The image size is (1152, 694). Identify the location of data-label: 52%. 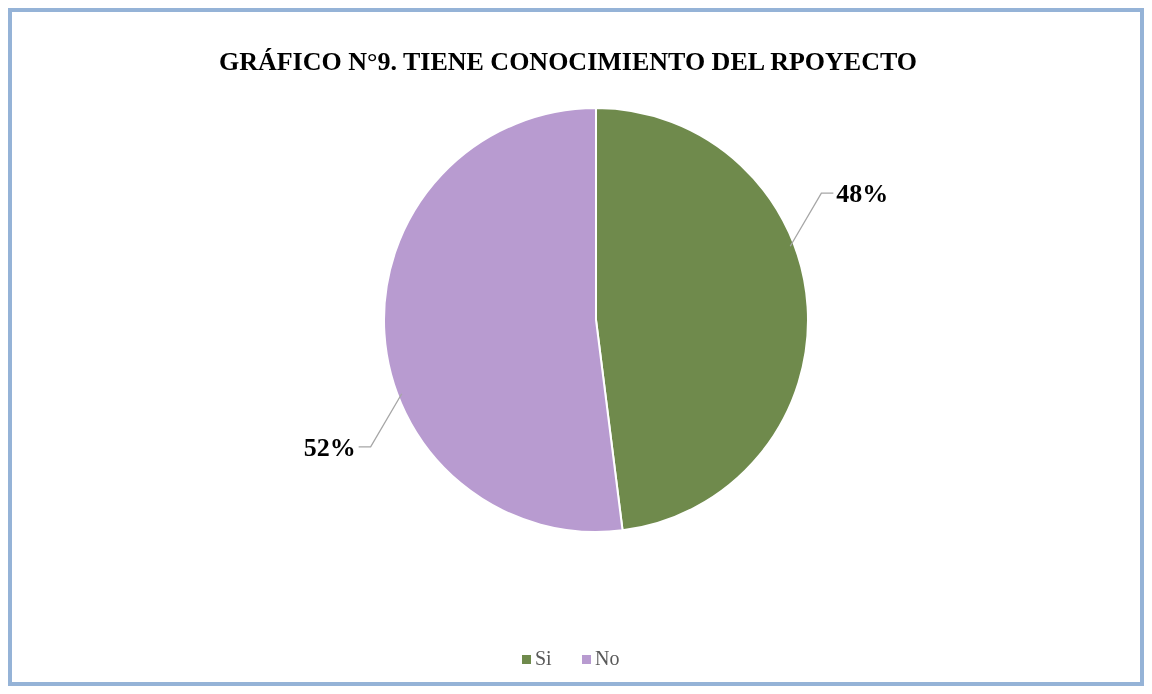
(329, 447).